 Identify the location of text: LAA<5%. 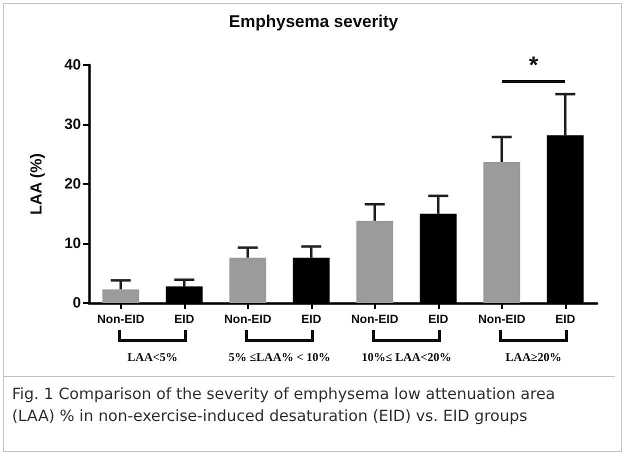
(152, 357).